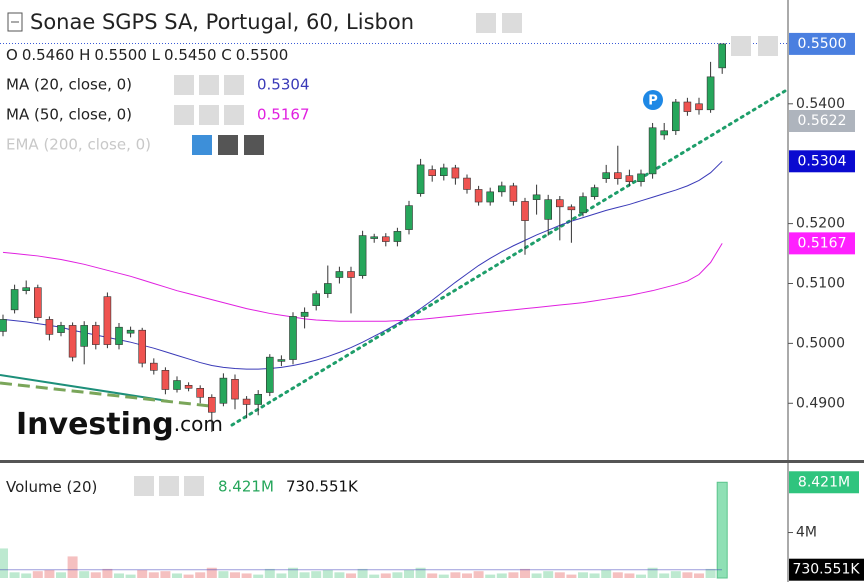 Image resolution: width=864 pixels, height=582 pixels. Describe the element at coordinates (84, 388) in the screenshot. I see `trend-line` at that location.